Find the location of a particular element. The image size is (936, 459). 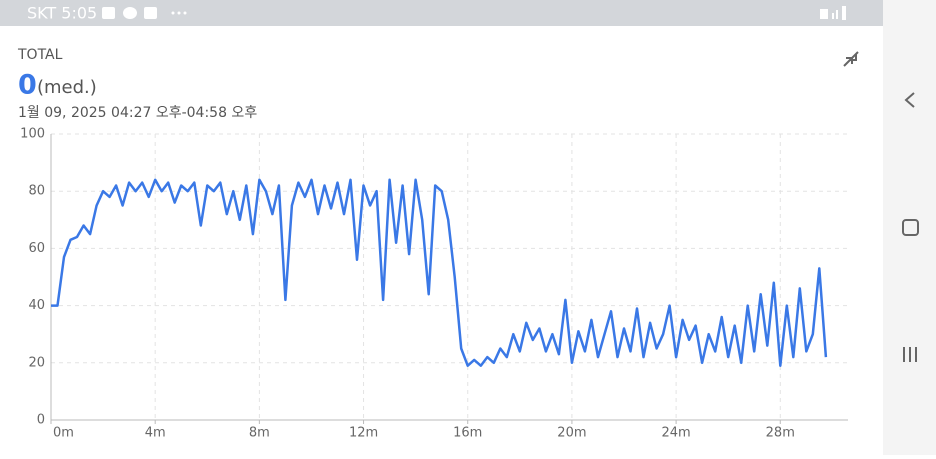

x-tick-label: 28m is located at coordinates (780, 433).